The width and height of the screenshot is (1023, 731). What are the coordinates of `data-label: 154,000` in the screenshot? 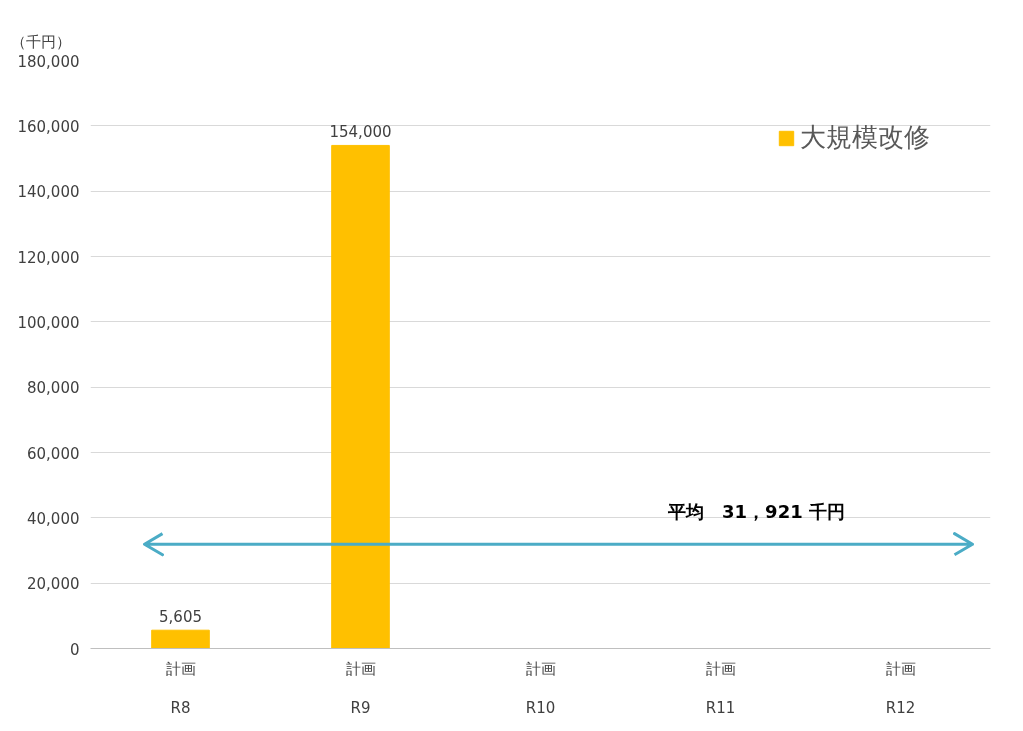 It's located at (360, 132).